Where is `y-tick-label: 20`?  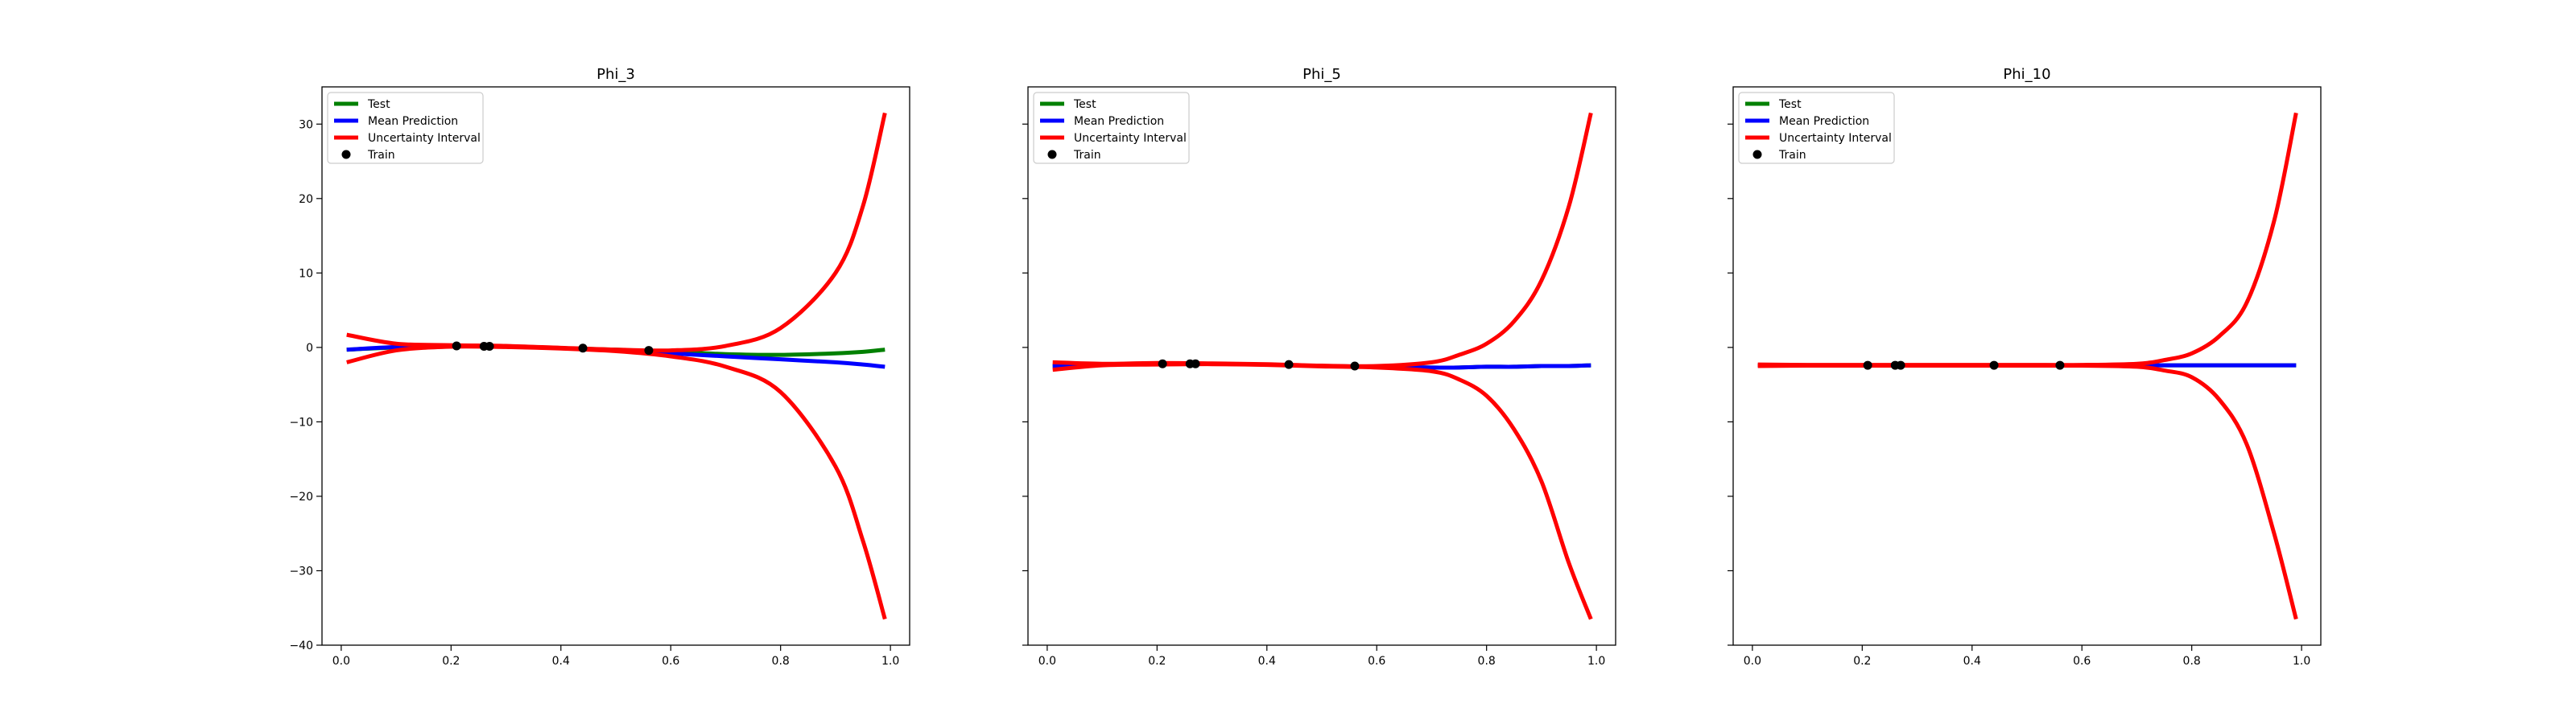 y-tick-label: 20 is located at coordinates (306, 199).